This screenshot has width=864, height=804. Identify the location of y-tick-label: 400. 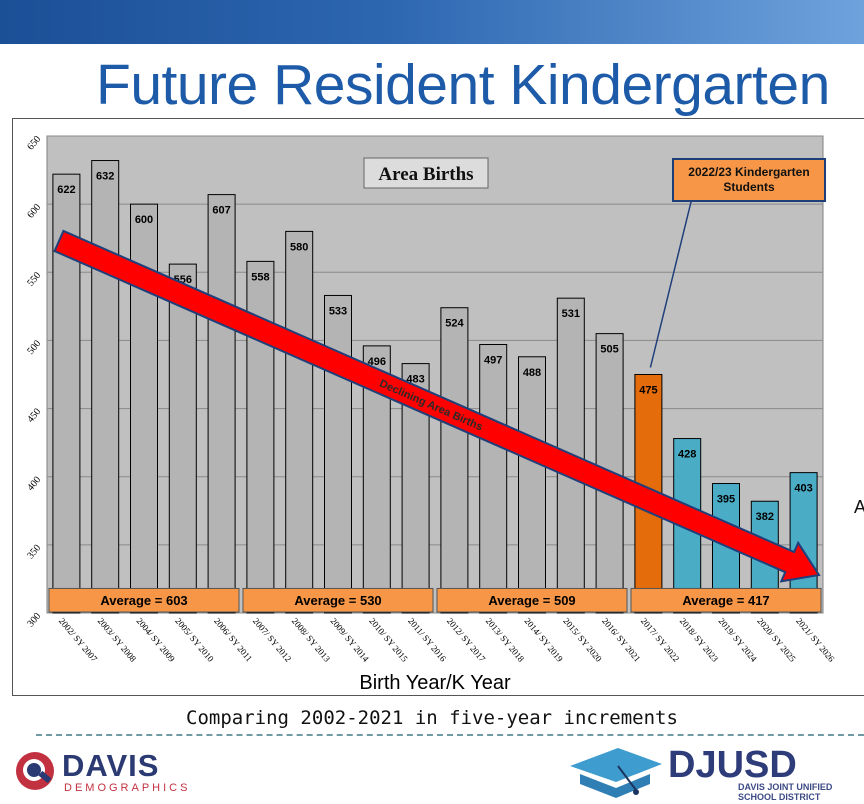
(34, 484).